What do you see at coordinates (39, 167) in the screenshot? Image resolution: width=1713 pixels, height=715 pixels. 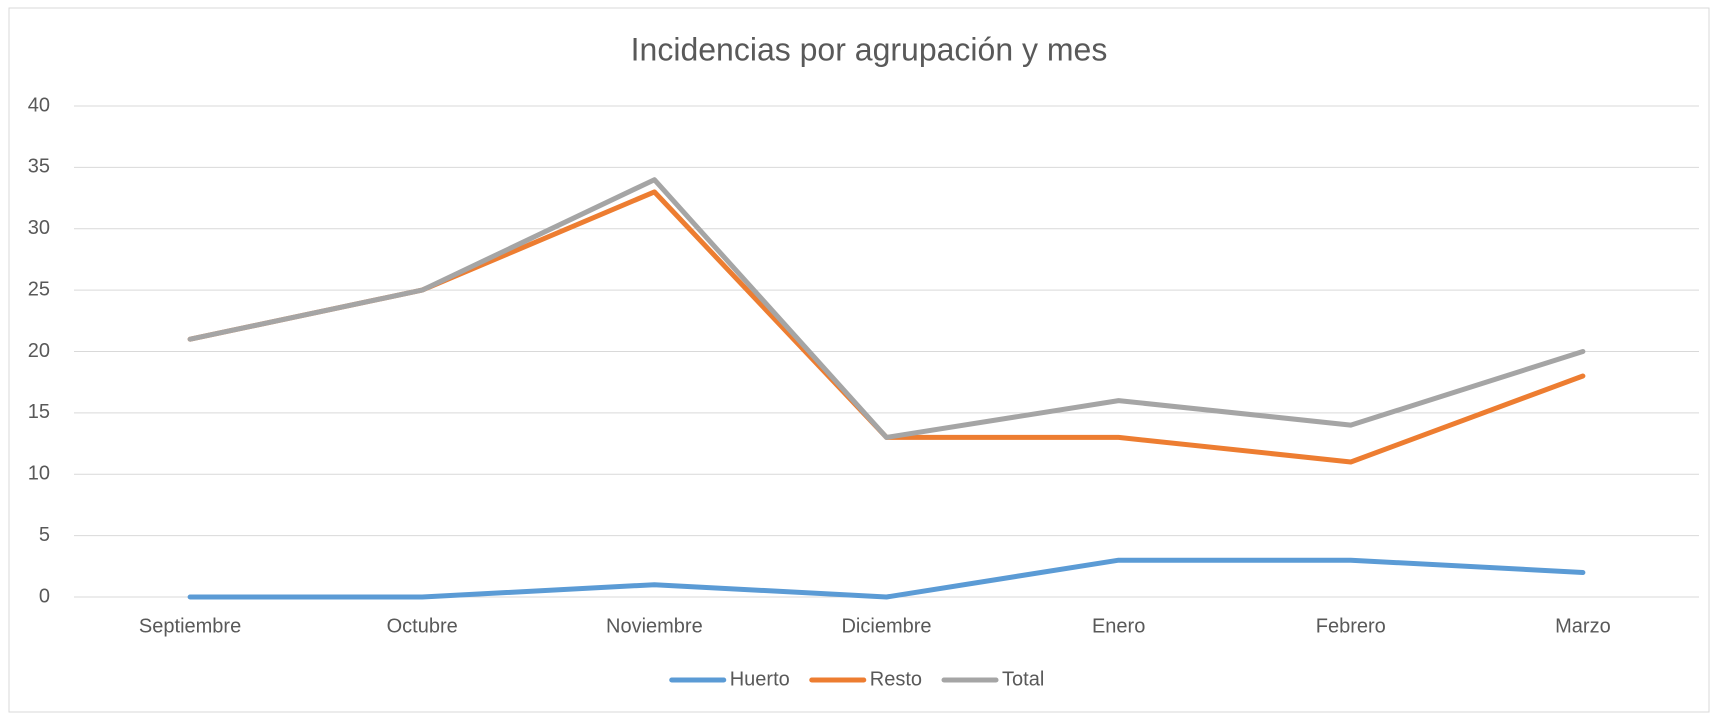 I see `y-tick-label: 35` at bounding box center [39, 167].